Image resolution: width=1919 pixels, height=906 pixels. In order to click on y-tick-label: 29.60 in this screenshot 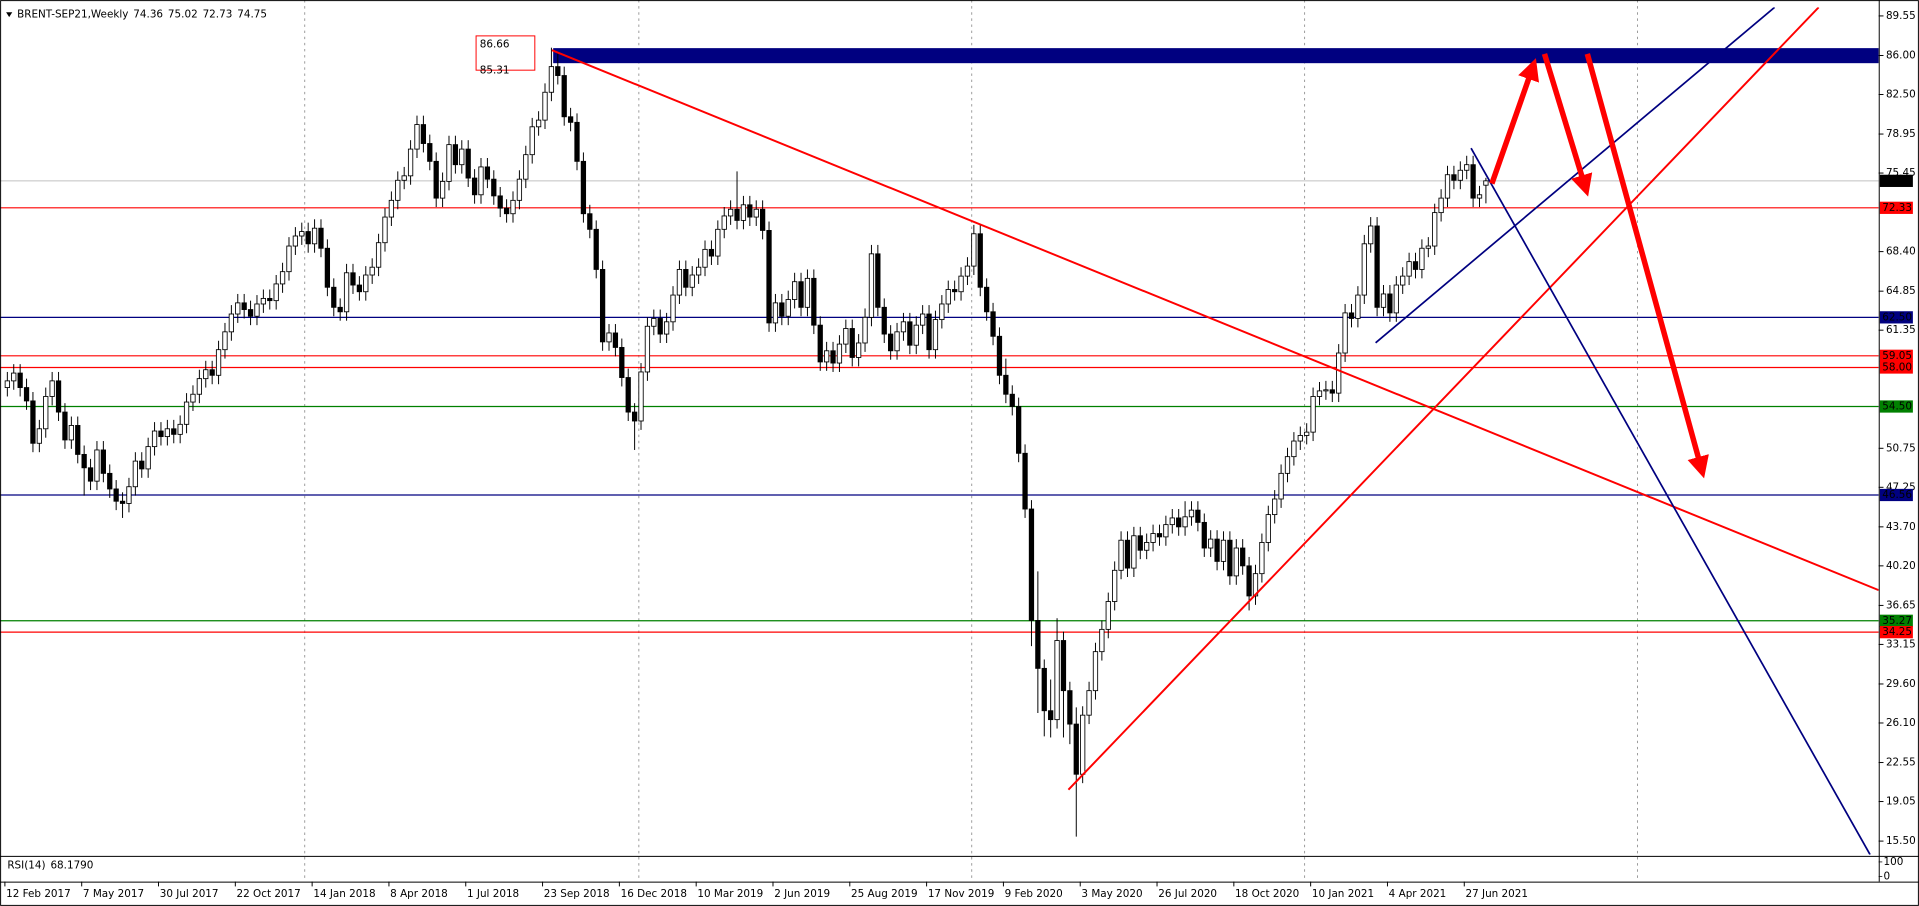, I will do `click(1901, 684)`.